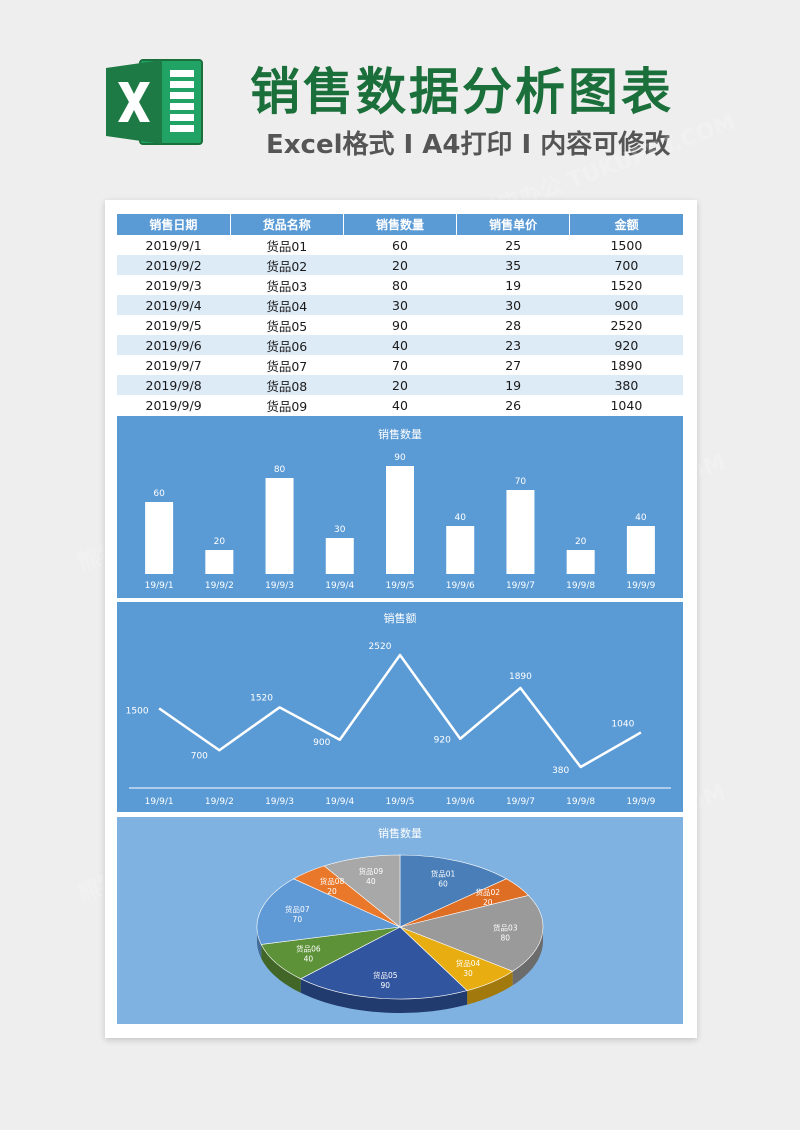 This screenshot has height=1130, width=800. Describe the element at coordinates (287, 326) in the screenshot. I see `cell-product: 货品05` at that location.